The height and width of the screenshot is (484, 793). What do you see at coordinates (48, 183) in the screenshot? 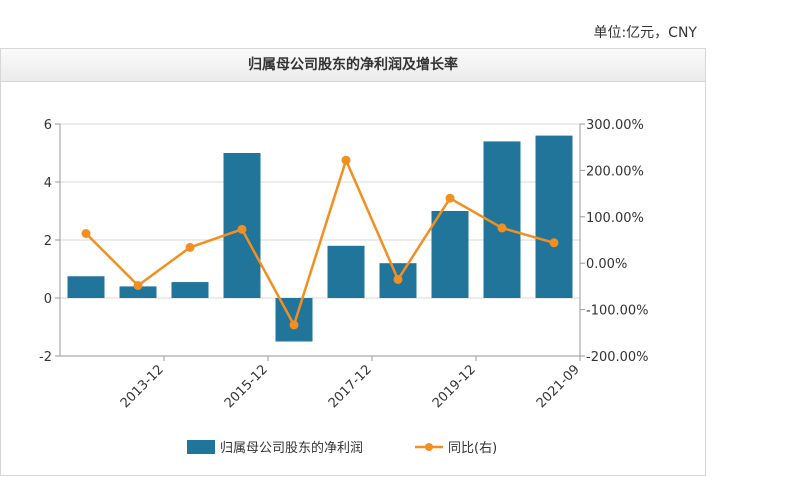
I see `y-left-tick-label: 4` at bounding box center [48, 183].